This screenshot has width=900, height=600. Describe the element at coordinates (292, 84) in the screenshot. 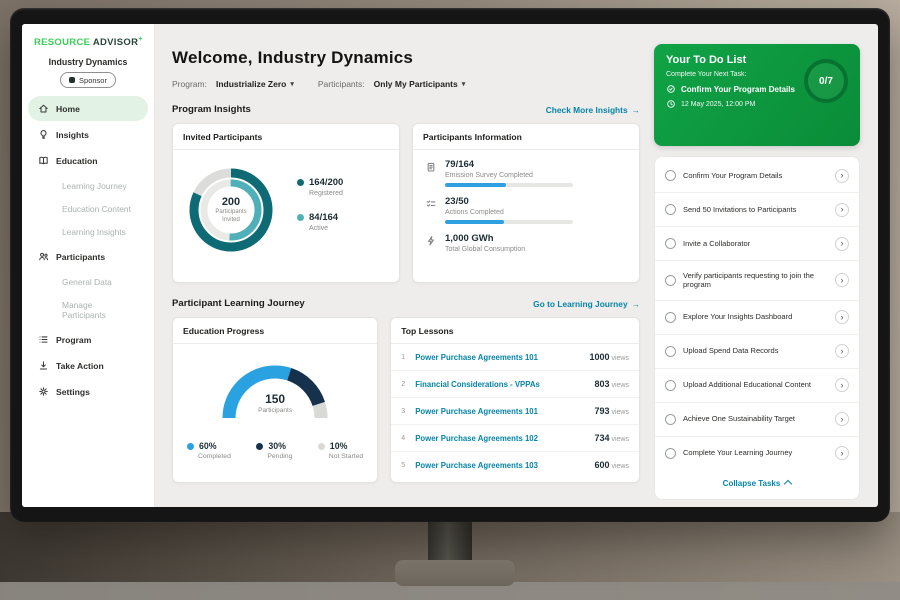

I see `chevron-down-icon: ▾` at that location.